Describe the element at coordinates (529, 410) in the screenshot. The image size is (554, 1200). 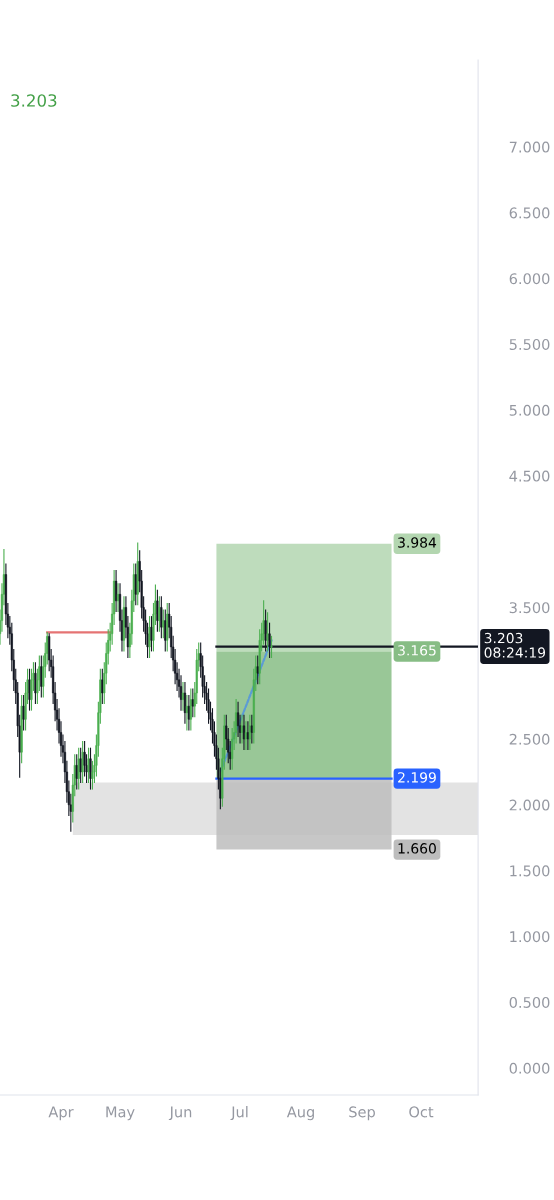
I see `y-tick-label: 5.000` at that location.